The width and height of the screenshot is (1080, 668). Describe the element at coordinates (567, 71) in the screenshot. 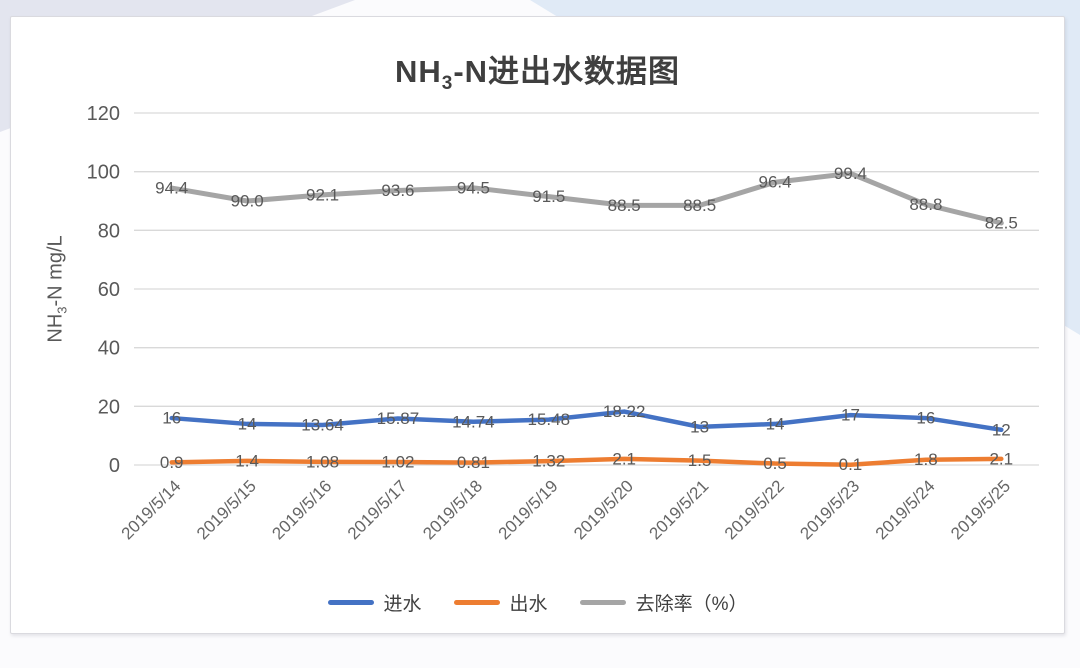

I see `chart-title-suffix: -N进出水数据图` at that location.